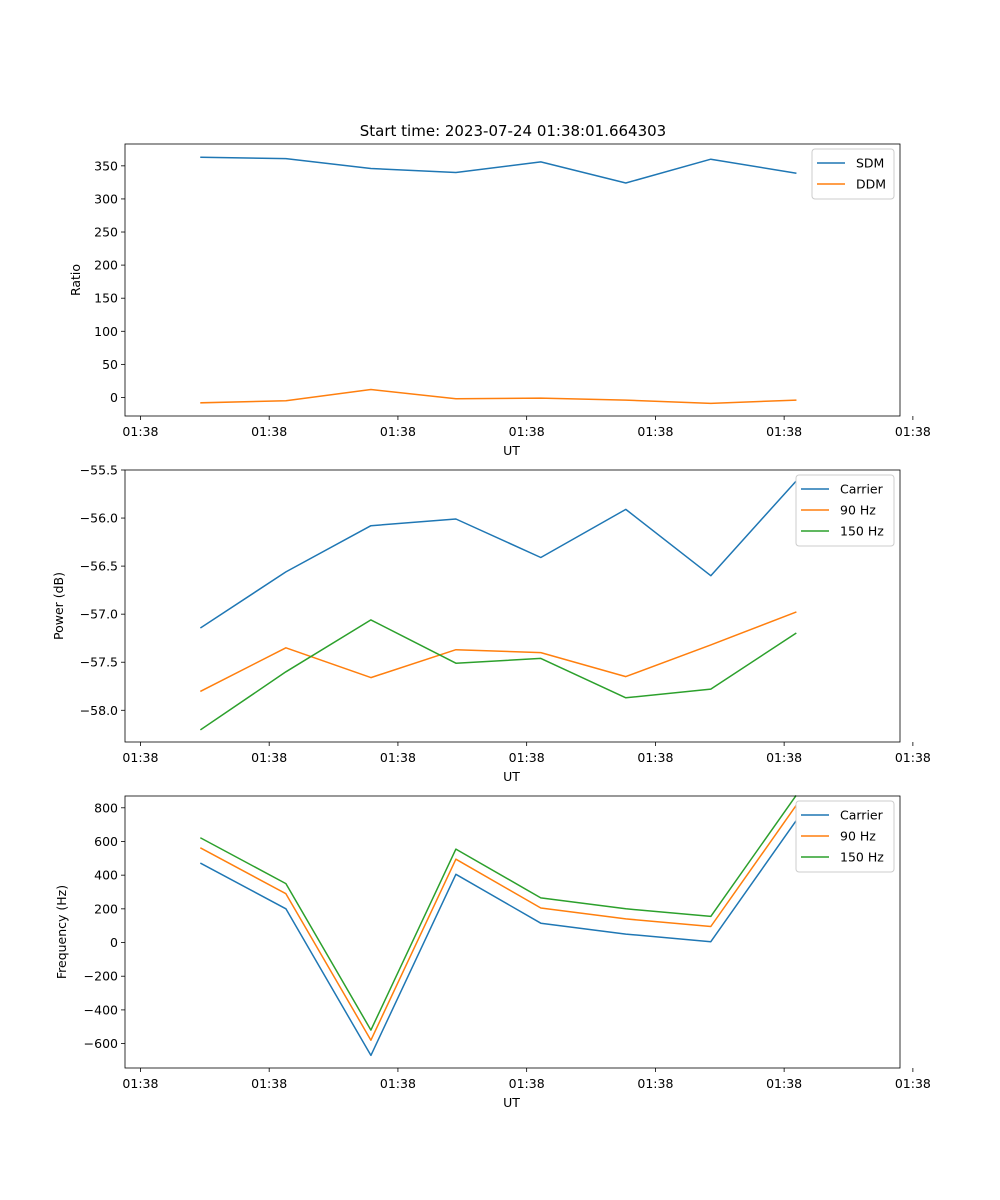  Describe the element at coordinates (862, 857) in the screenshot. I see `frequency-legend-label-150-hz: 150 Hz` at that location.